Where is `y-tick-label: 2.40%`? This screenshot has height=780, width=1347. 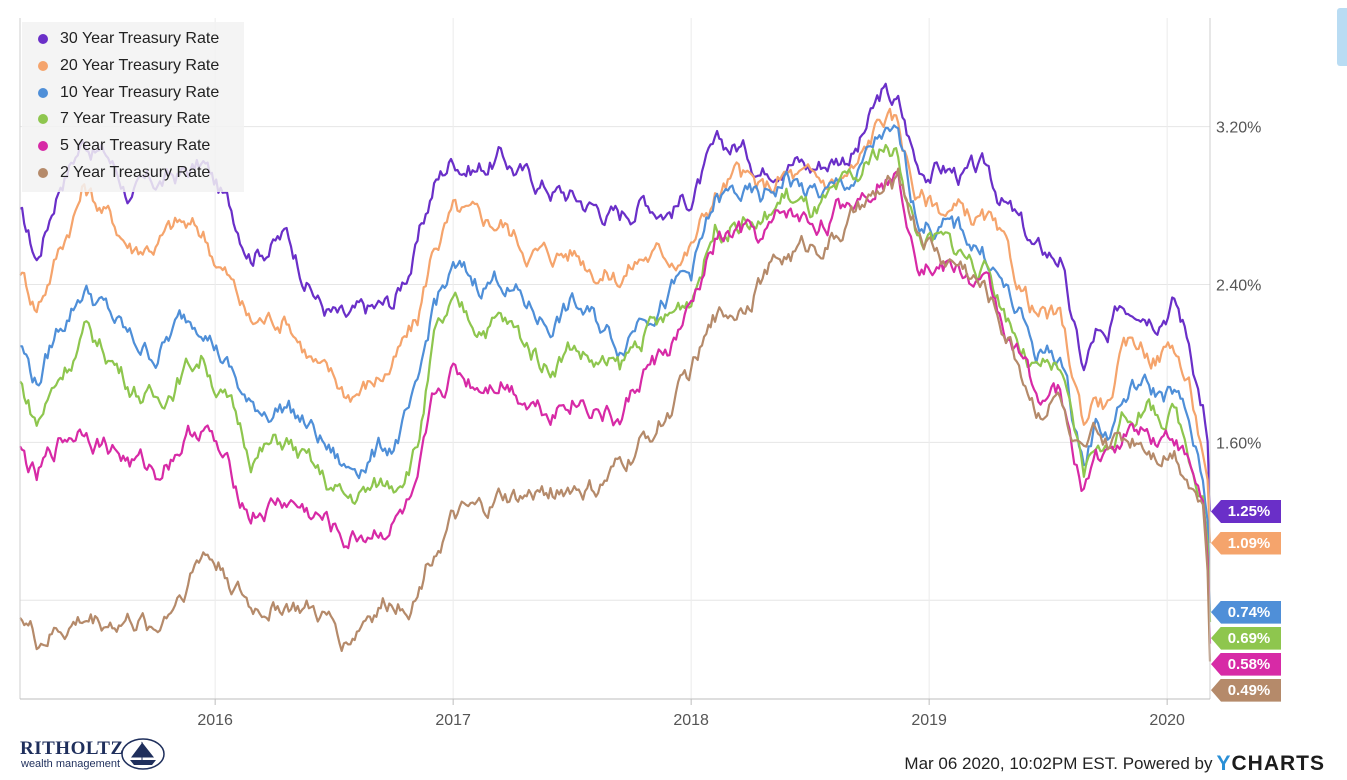 y-tick-label: 2.40% is located at coordinates (1238, 285).